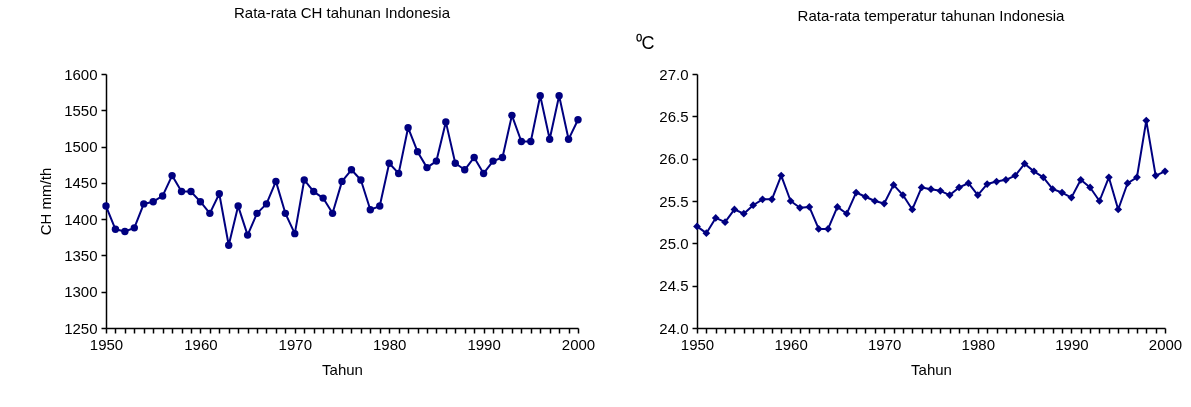  I want to click on x-axis-title: Tahun, so click(342, 369).